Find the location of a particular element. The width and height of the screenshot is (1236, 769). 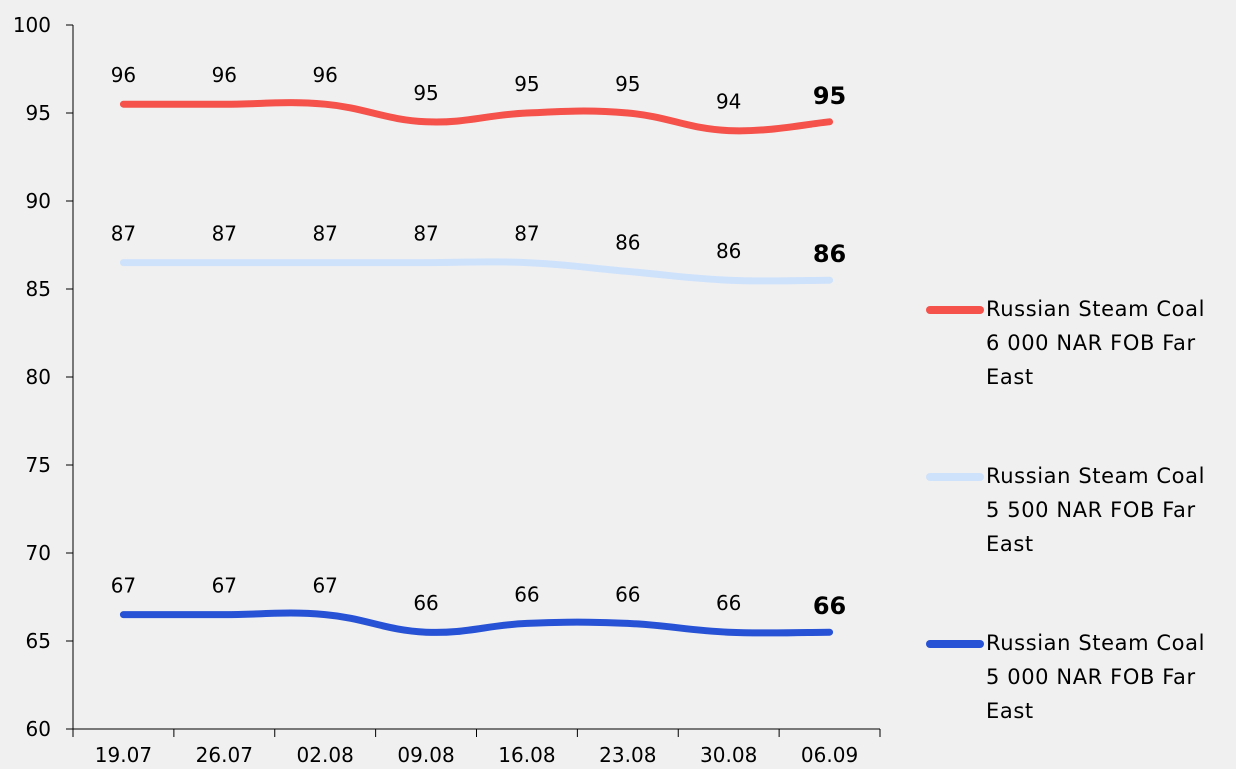

y-tick-label: 75 is located at coordinates (38, 465).